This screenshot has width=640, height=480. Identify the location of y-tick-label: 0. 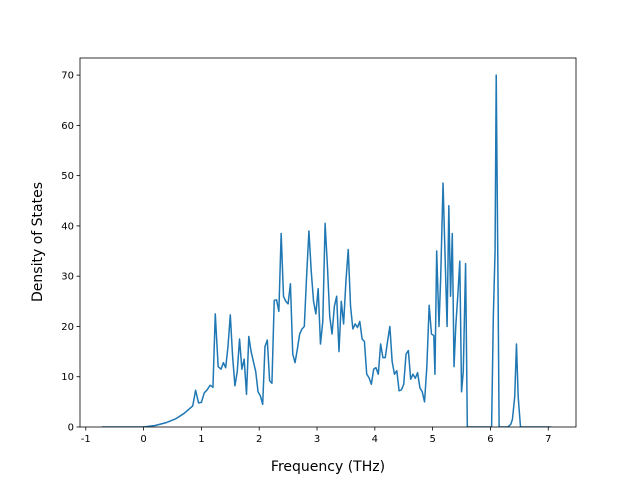
(71, 428).